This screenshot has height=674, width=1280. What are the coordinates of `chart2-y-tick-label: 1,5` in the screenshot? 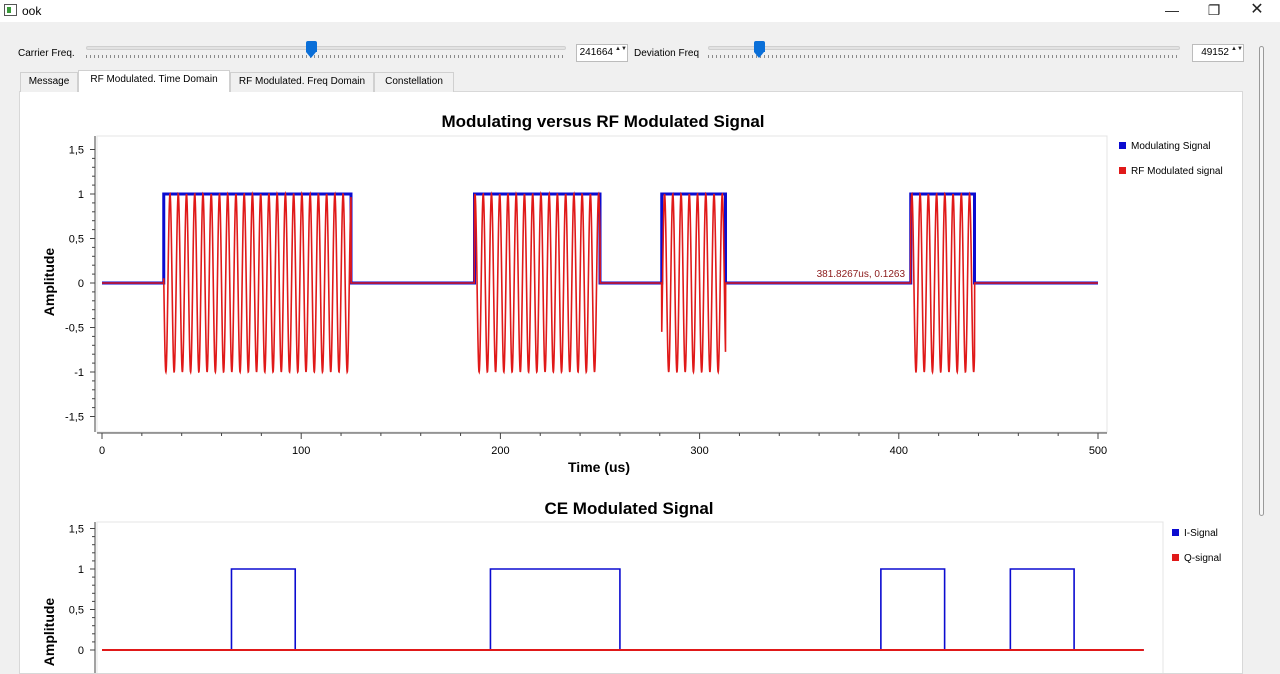 It's located at (76, 530).